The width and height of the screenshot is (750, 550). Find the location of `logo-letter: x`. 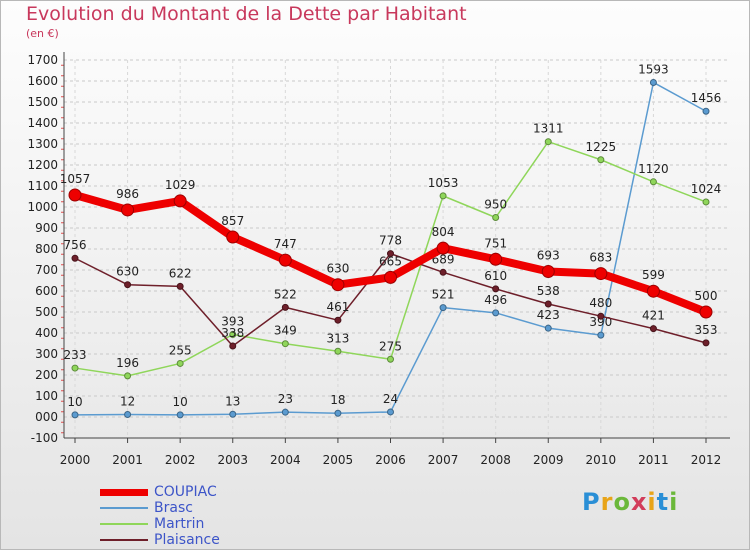

logo-letter: x is located at coordinates (639, 502).